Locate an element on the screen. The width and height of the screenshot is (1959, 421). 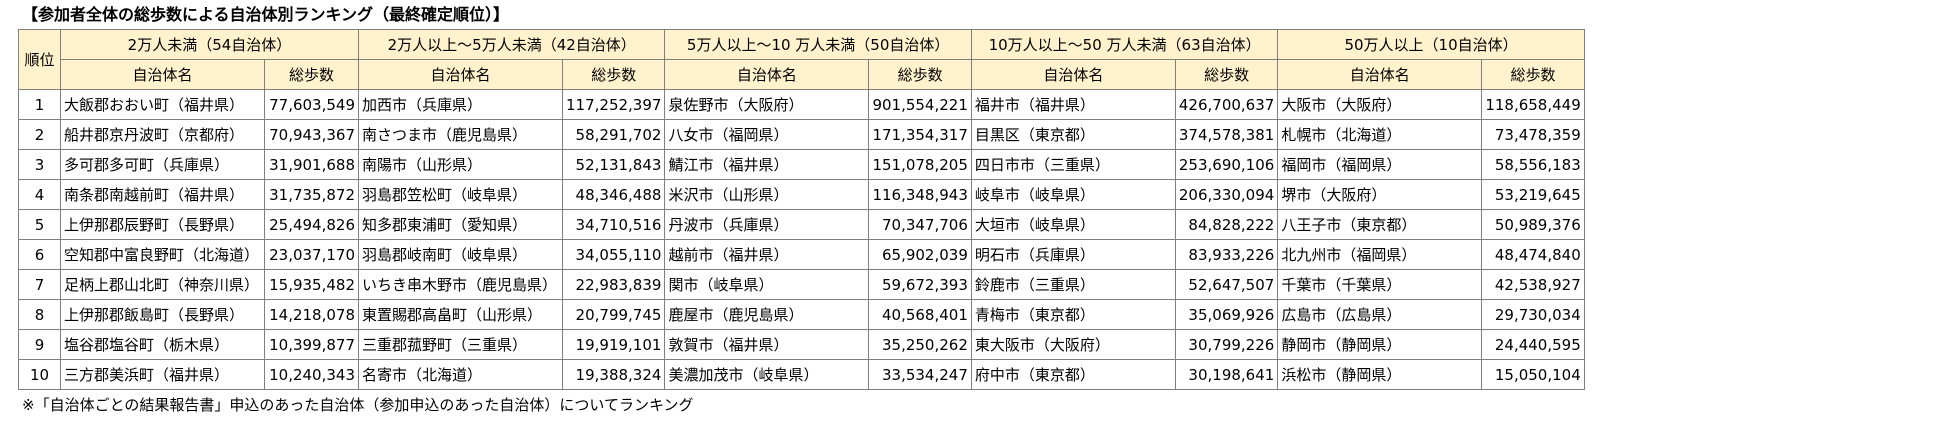
municipality-name-cell: 越前市（福井県） is located at coordinates (767, 254).